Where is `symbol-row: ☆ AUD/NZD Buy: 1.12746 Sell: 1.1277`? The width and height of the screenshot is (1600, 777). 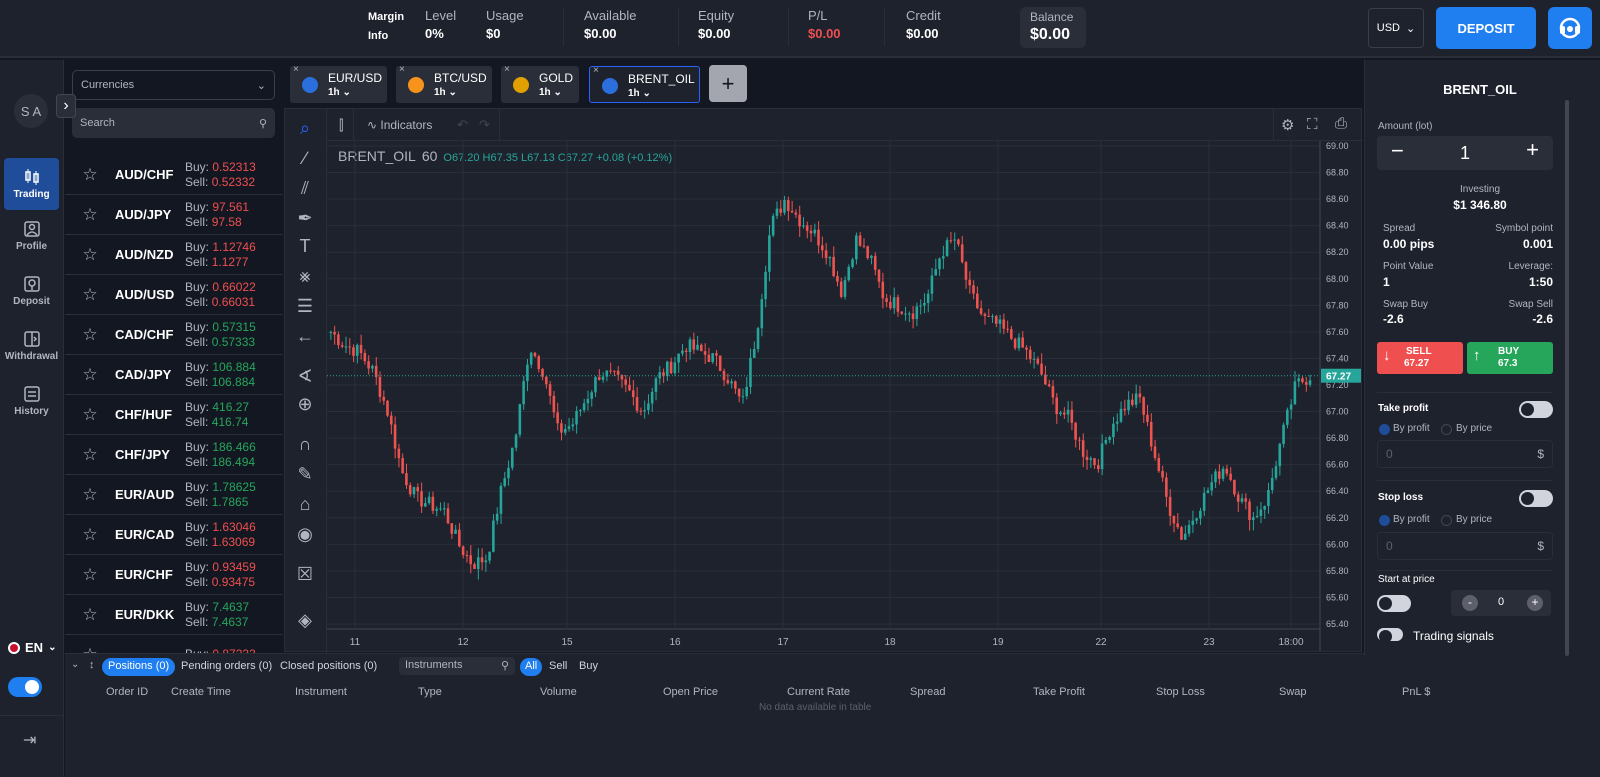 symbol-row: ☆ AUD/NZD Buy: 1.12746 Sell: 1.1277 is located at coordinates (174, 255).